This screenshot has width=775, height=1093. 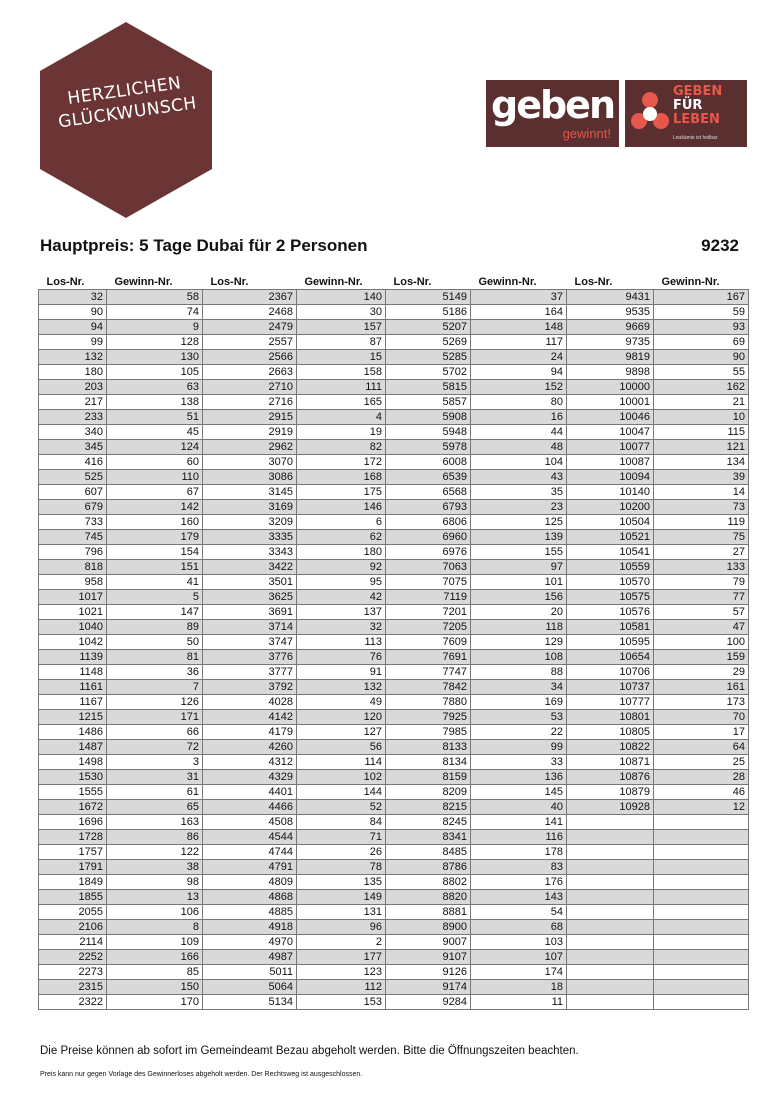 I want to click on gewinn-nr-cell: 125, so click(x=518, y=522).